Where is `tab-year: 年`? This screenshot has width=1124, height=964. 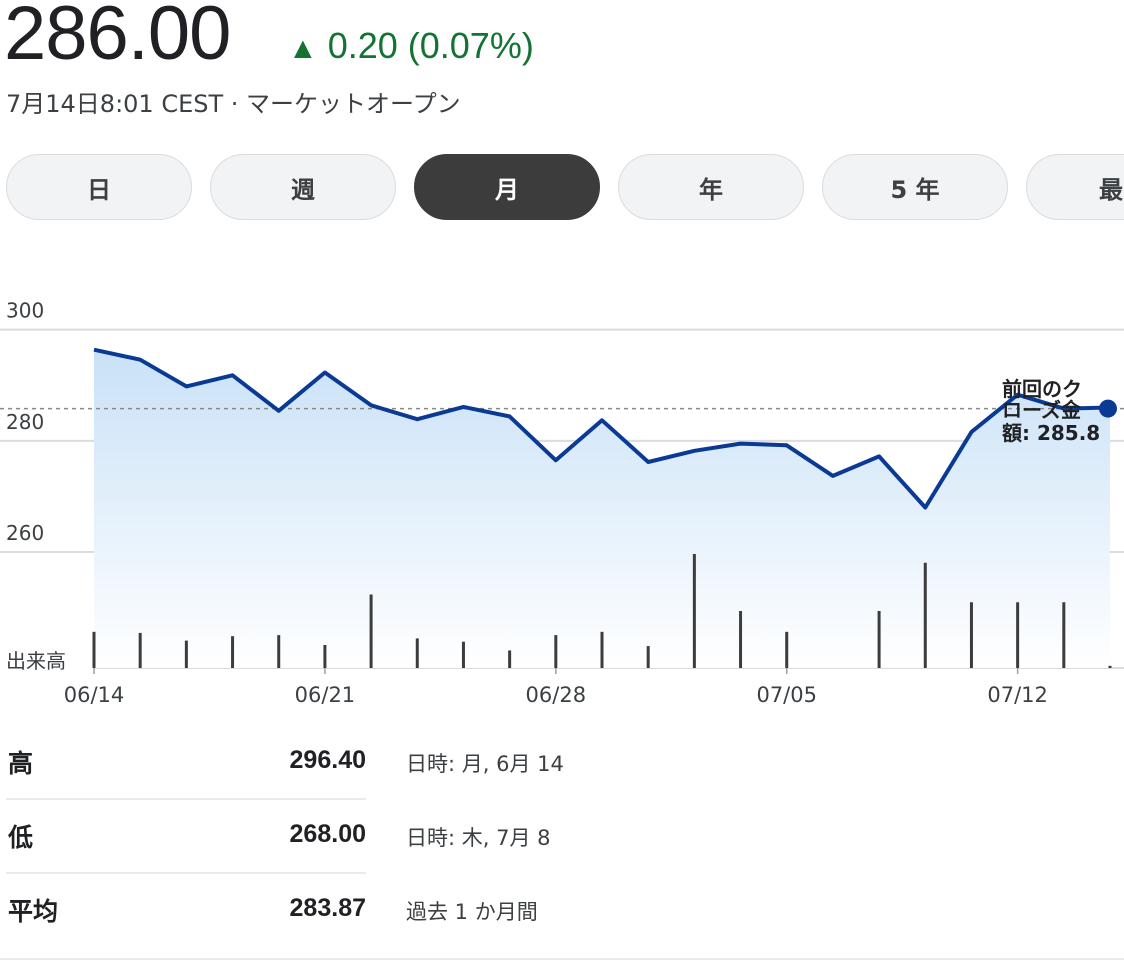
tab-year: 年 is located at coordinates (711, 187).